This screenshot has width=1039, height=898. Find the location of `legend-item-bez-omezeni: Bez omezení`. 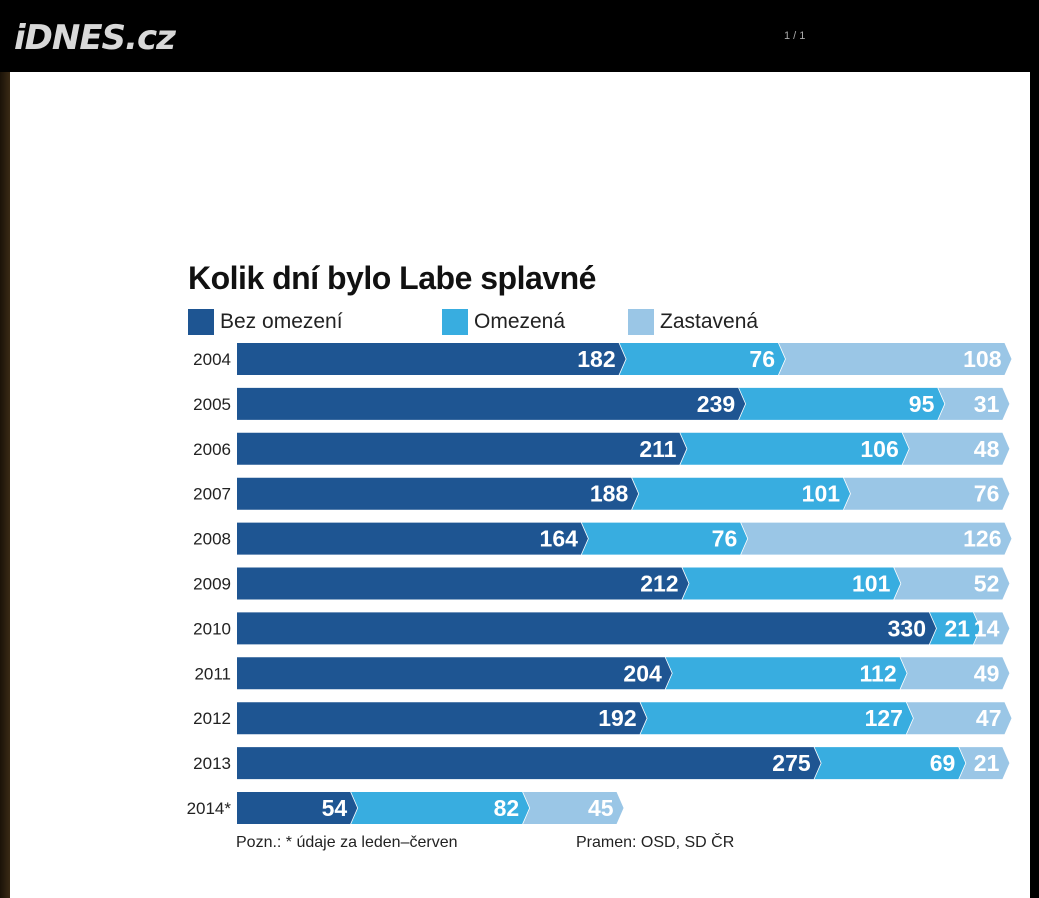

legend-item-bez-omezeni: Bez omezení is located at coordinates (265, 322).